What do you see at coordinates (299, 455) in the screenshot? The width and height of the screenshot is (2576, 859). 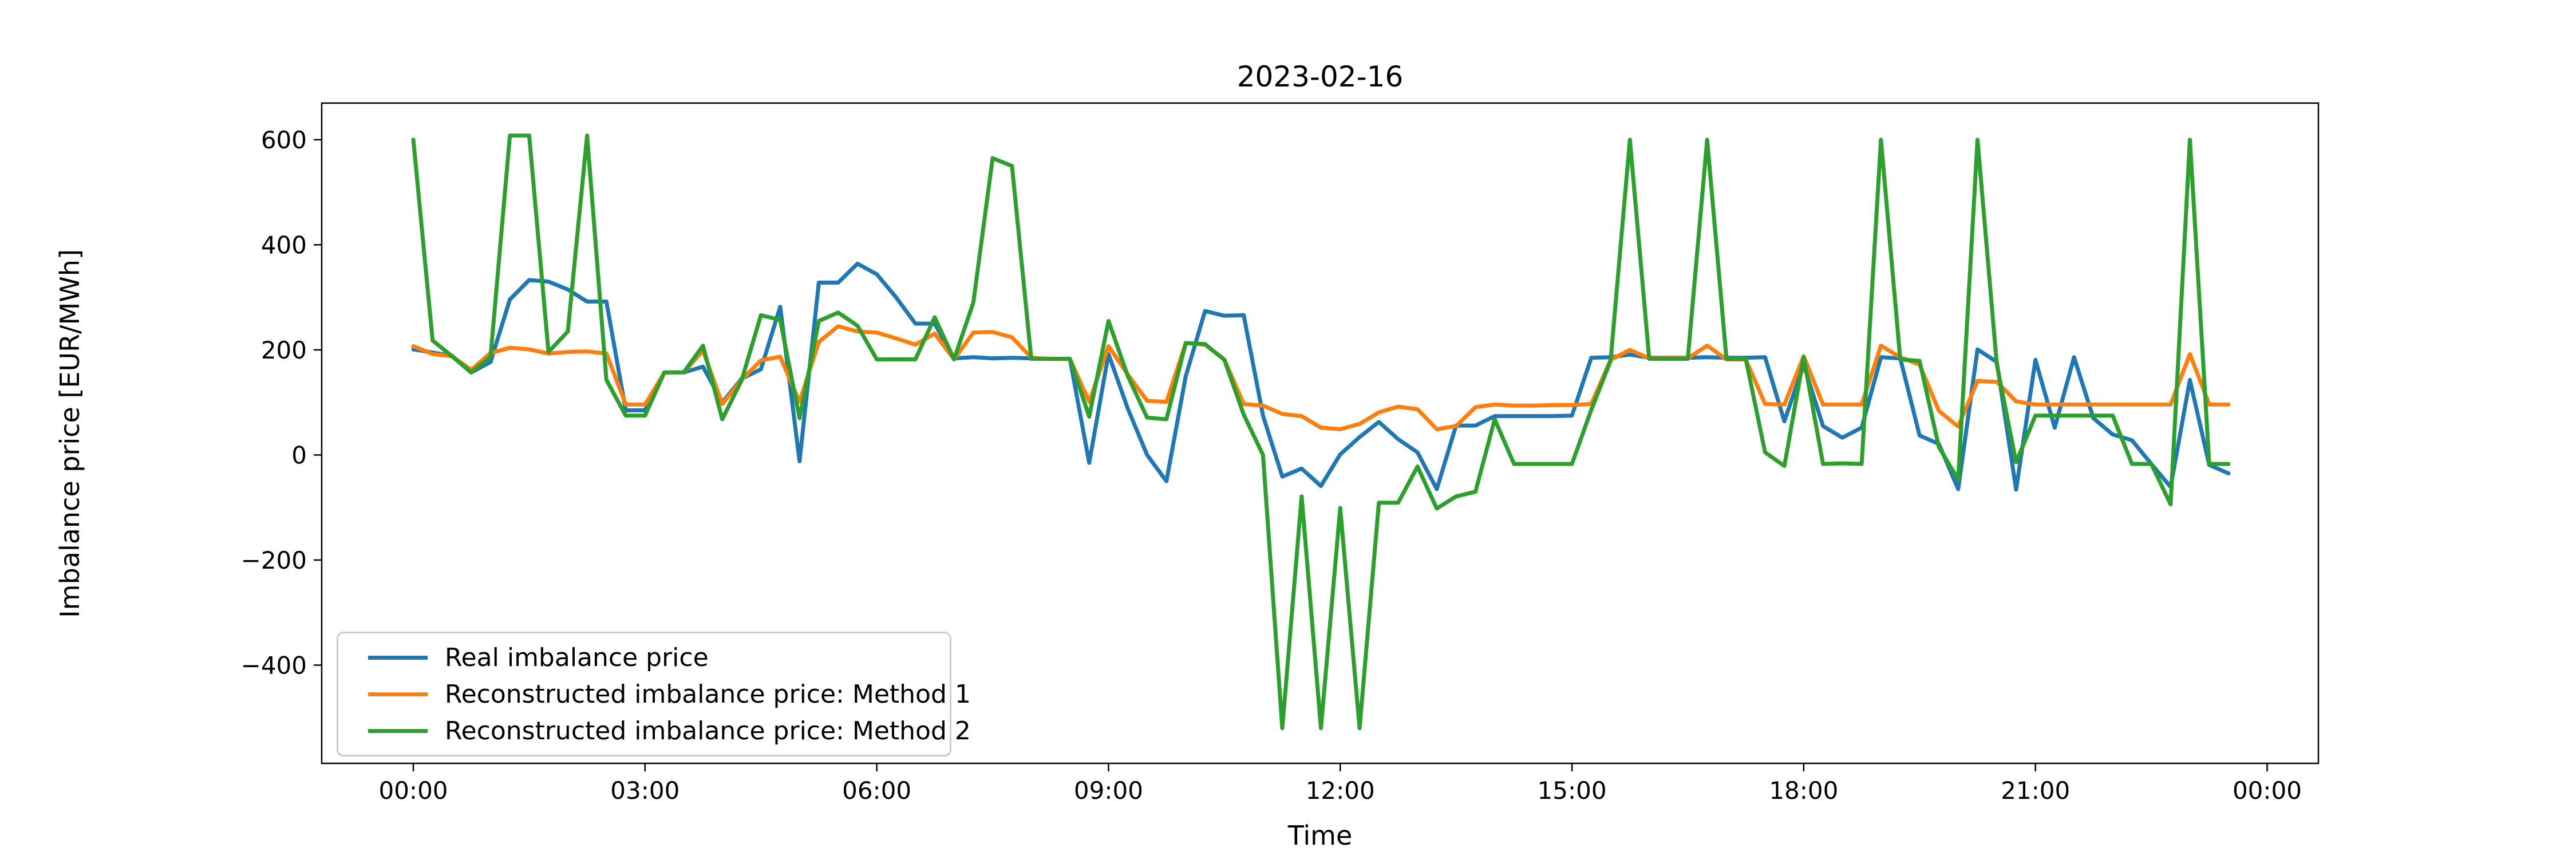 I see `y-tick-label: 0` at bounding box center [299, 455].